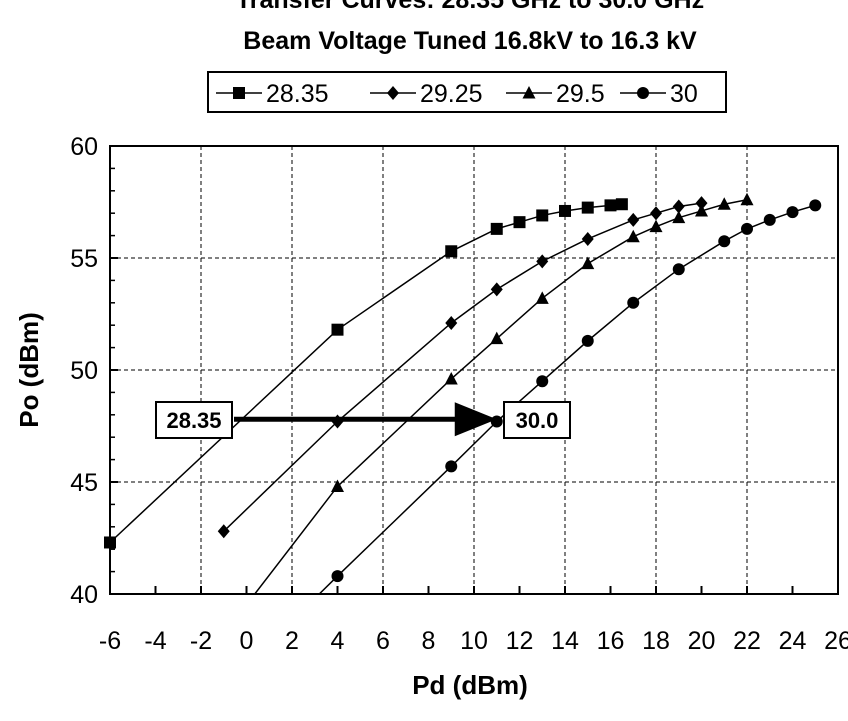 Image resolution: width=848 pixels, height=721 pixels. What do you see at coordinates (239, 93) in the screenshot?
I see `legend-marker-28.35` at bounding box center [239, 93].